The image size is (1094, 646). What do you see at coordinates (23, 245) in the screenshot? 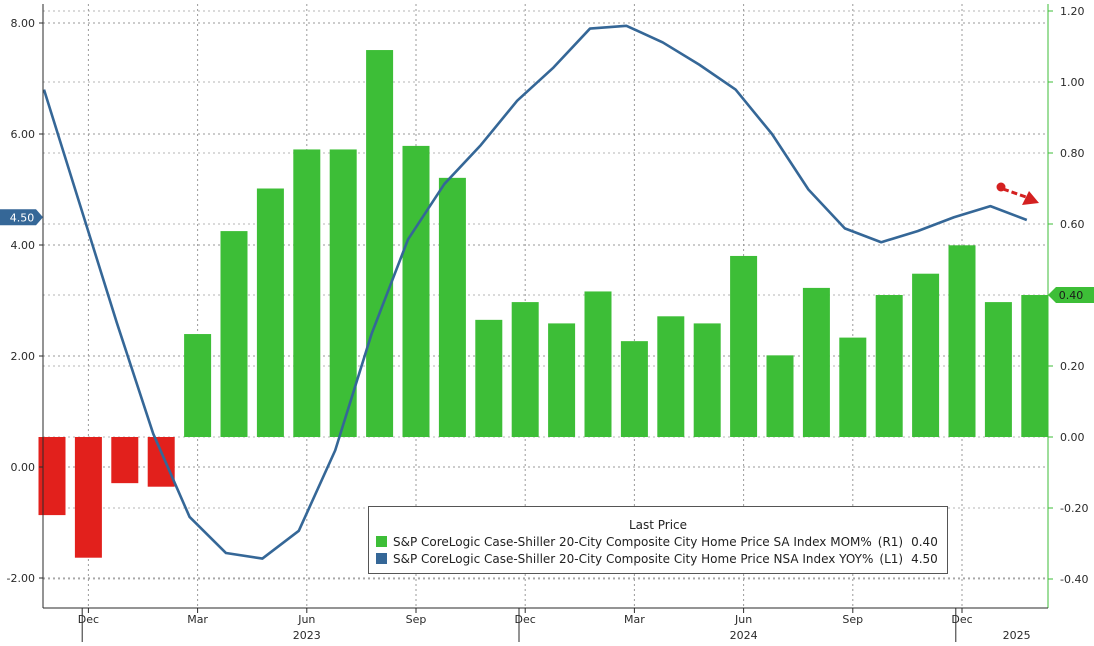
I see `left-tick-label: 4.00` at bounding box center [23, 245].